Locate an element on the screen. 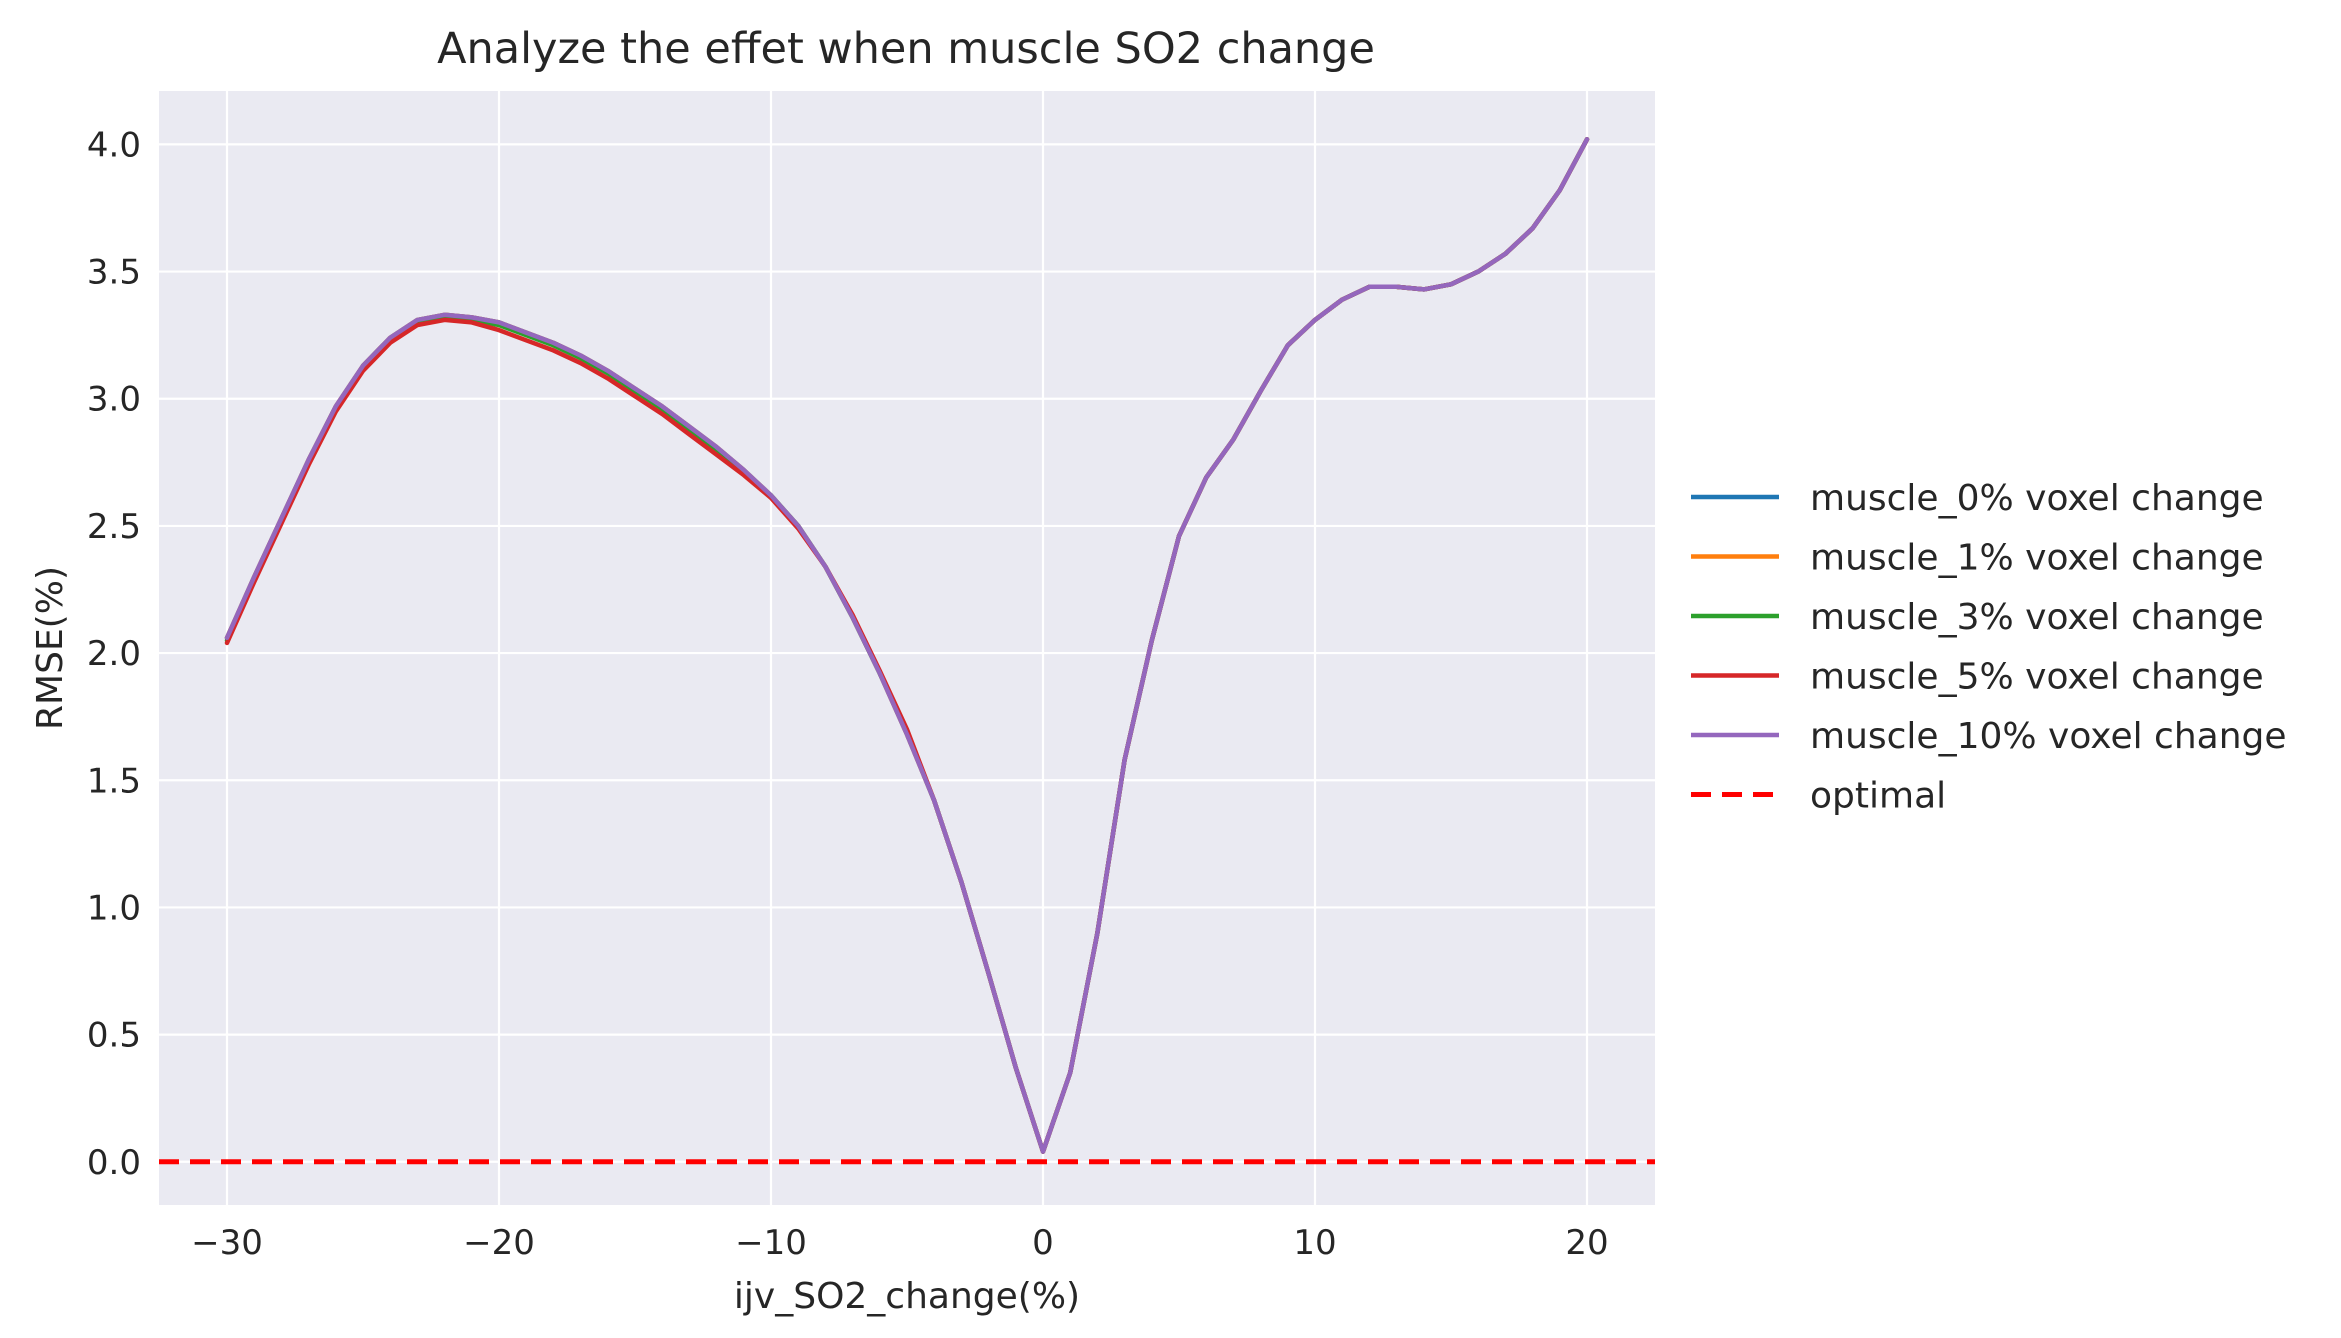 This screenshot has width=2341, height=1338. y-tick-label: 2.0 is located at coordinates (114, 654).